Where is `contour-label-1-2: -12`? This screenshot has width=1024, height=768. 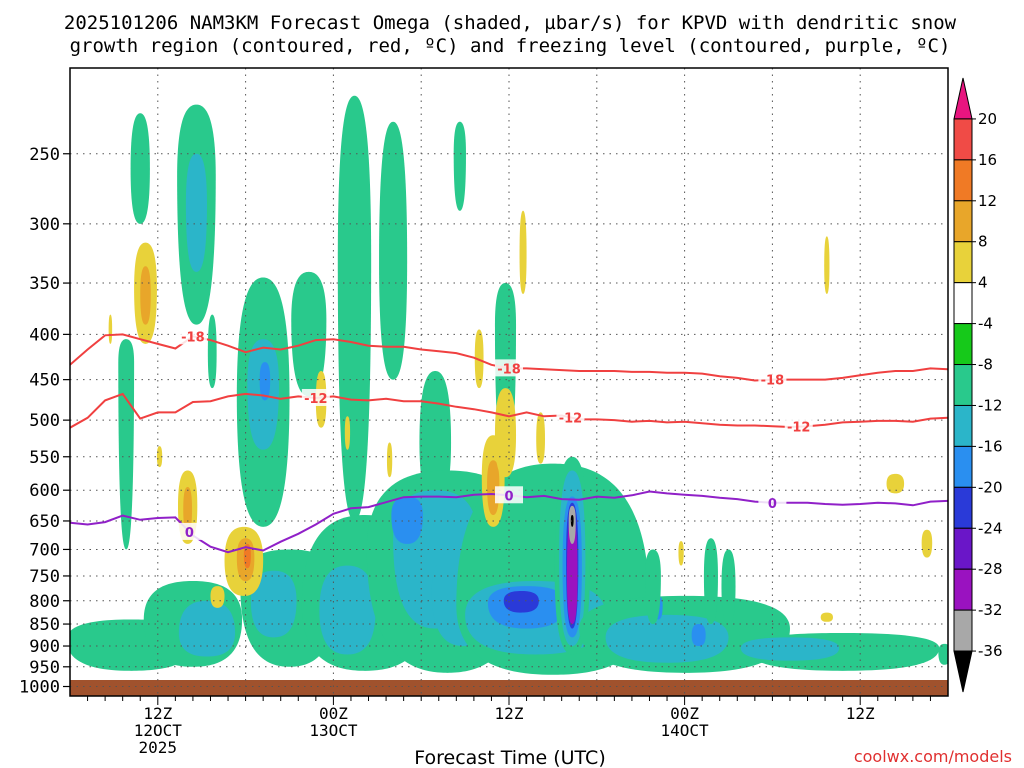 contour-label-1-2: -12 is located at coordinates (799, 428).